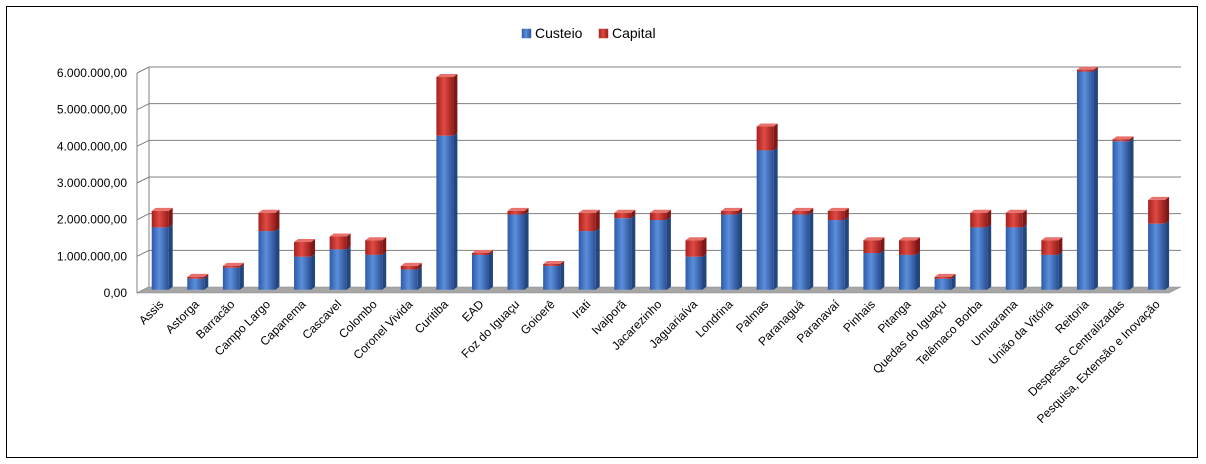 The width and height of the screenshot is (1206, 464). Describe the element at coordinates (588, 33) in the screenshot. I see `legend: Custeio Capital` at that location.